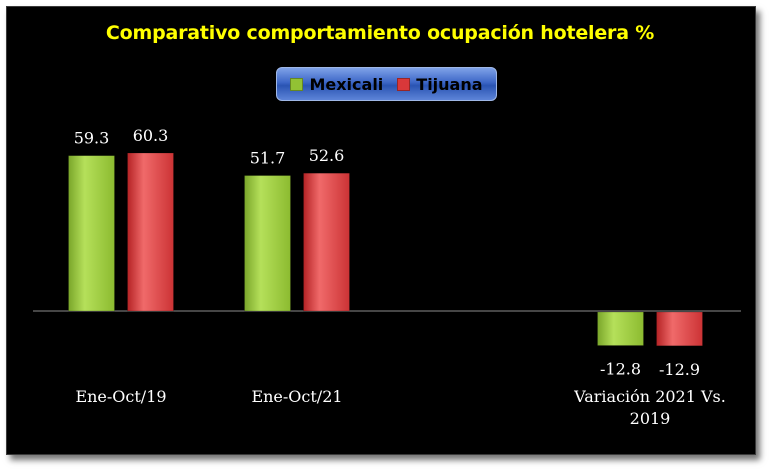  Describe the element at coordinates (296, 396) in the screenshot. I see `category-label-1: Ene-Oct/21` at that location.